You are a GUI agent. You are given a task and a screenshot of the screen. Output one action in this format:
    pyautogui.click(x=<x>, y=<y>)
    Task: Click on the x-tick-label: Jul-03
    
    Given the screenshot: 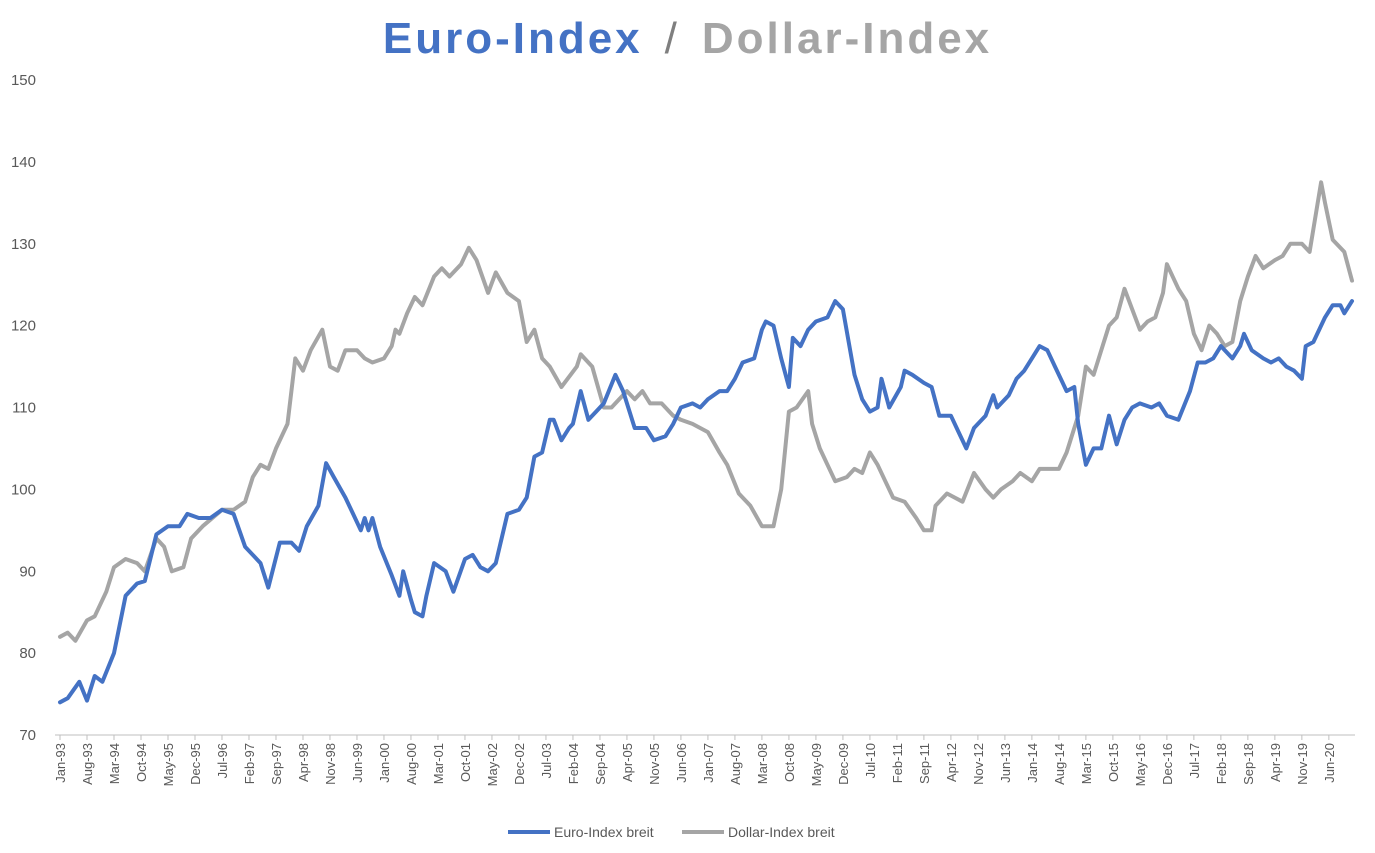 What is the action you would take?
    pyautogui.click(x=546, y=760)
    